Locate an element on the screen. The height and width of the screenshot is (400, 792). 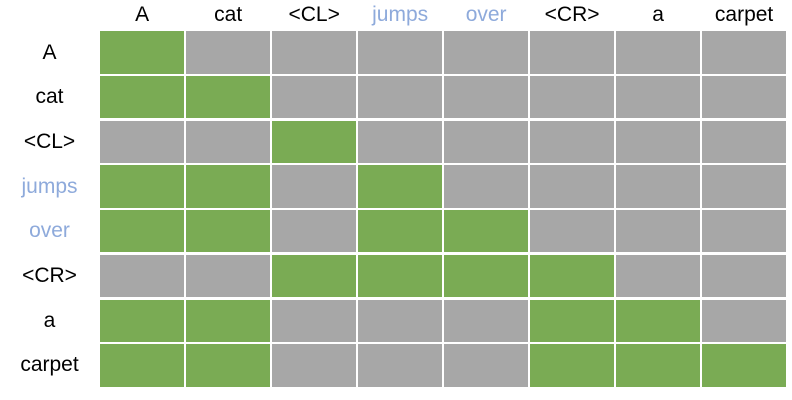
col-header-token: A is located at coordinates (142, 15).